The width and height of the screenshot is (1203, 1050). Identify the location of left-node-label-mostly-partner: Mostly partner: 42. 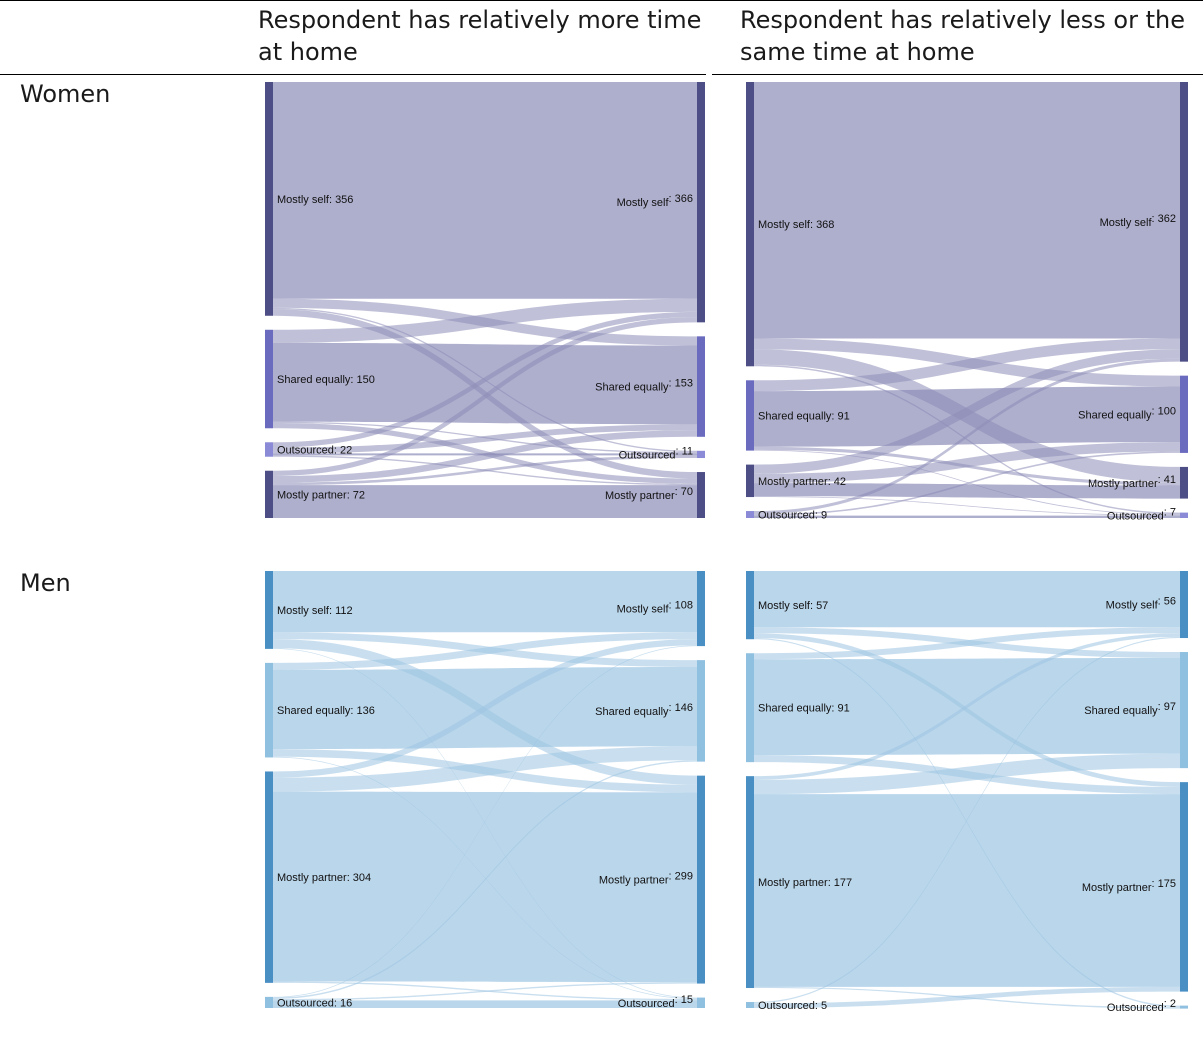
(802, 482).